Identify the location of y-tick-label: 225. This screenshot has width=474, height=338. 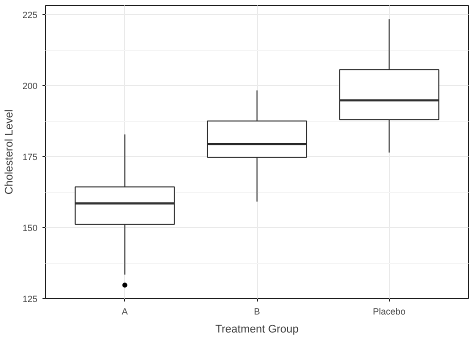
(30, 15).